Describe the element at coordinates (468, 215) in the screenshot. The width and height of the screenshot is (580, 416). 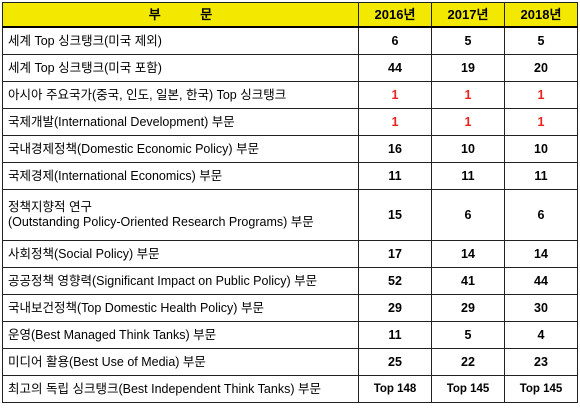
I see `value-2017: 6` at that location.